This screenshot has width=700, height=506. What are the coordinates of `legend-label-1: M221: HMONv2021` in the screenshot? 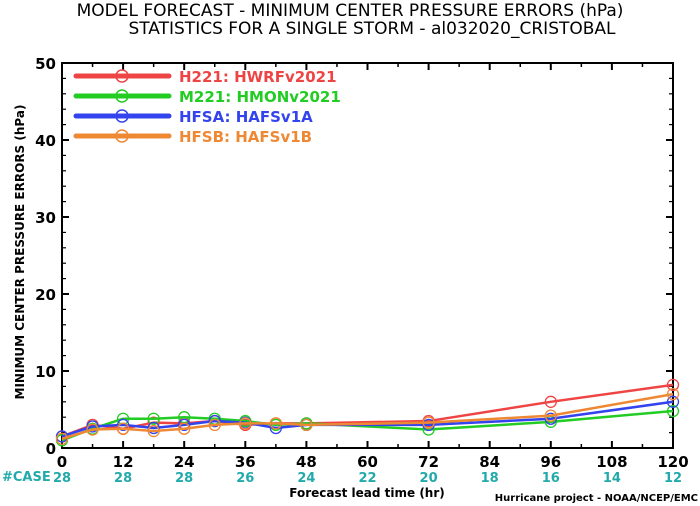 It's located at (260, 97).